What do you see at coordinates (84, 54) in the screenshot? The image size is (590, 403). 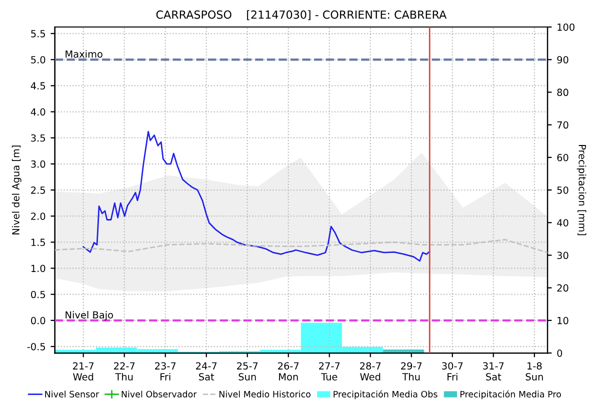 I see `ref-line-label: Maximo` at bounding box center [84, 54].